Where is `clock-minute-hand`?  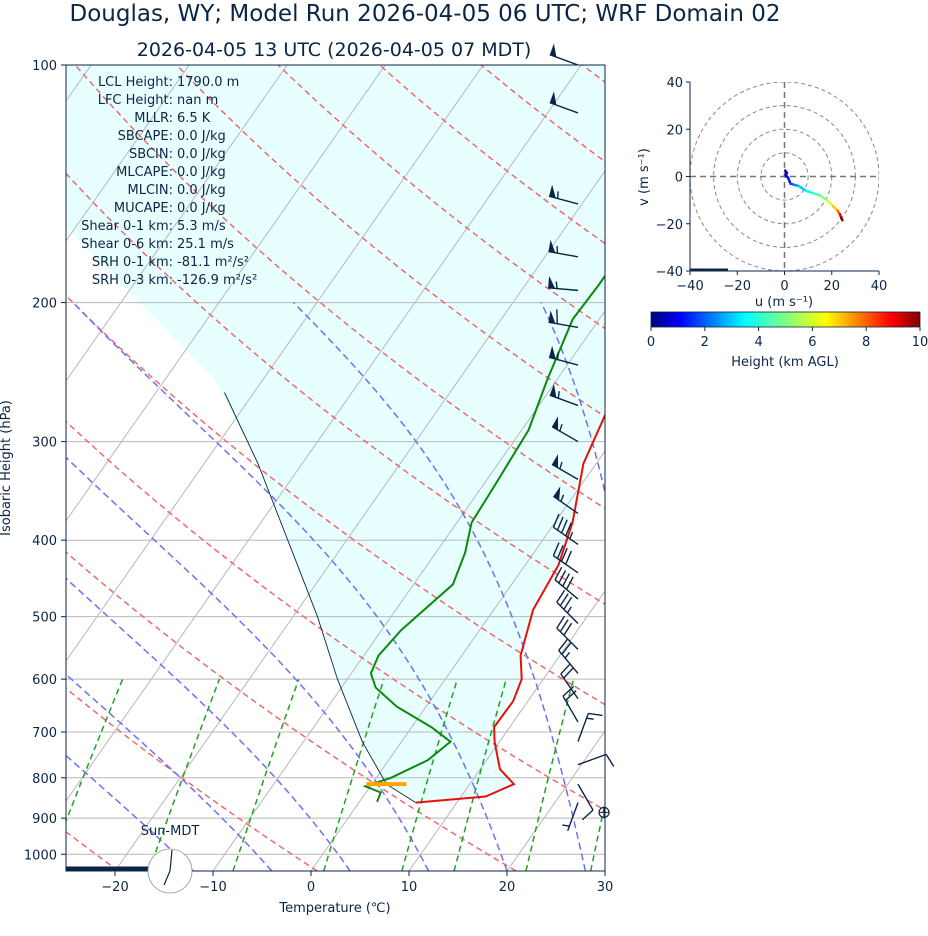
clock-minute-hand is located at coordinates (171, 860).